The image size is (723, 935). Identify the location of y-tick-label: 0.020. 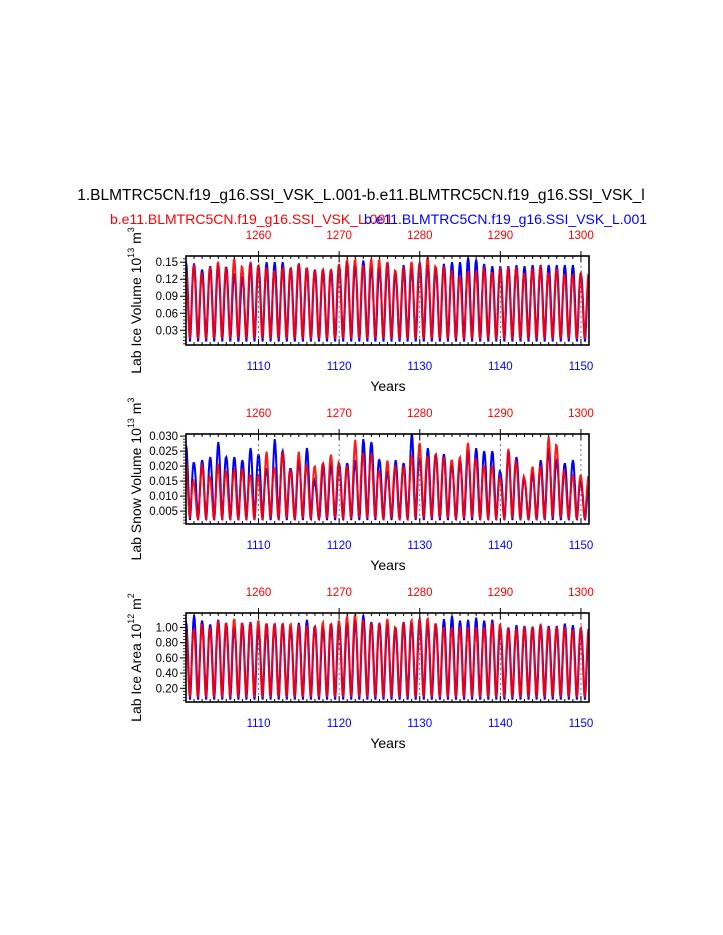
(163, 467).